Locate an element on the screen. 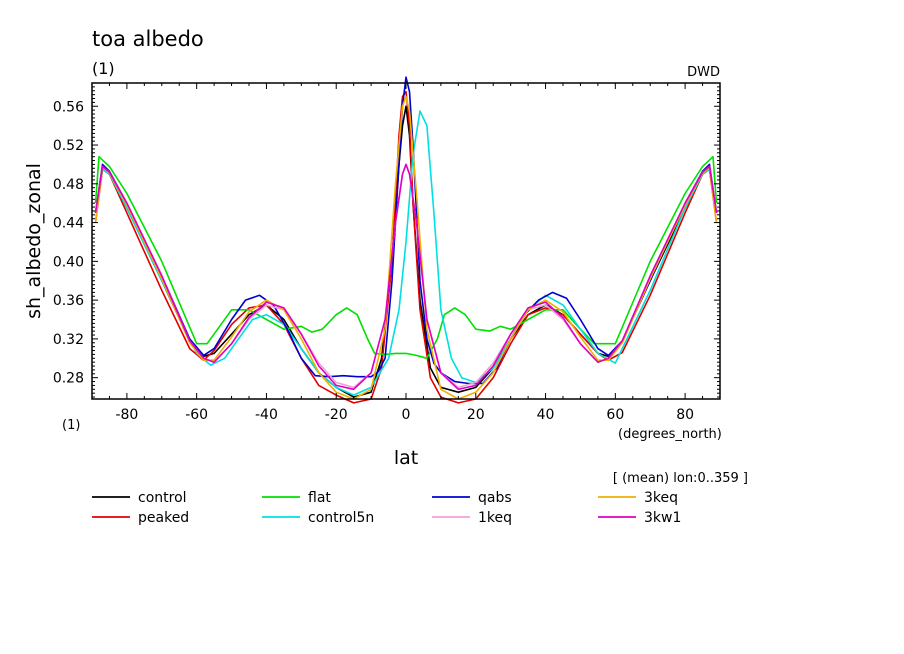  x-tick-label: -60 is located at coordinates (196, 415).